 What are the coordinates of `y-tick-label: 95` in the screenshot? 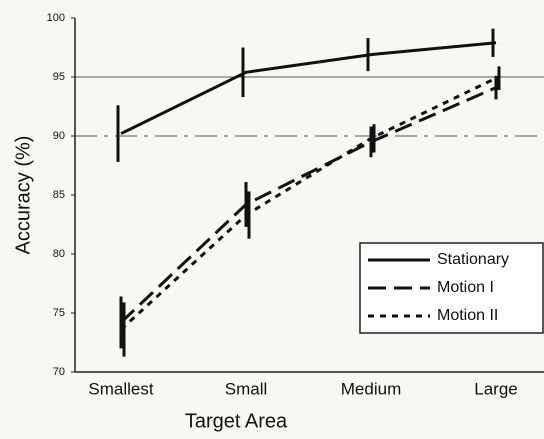 It's located at (59, 77).